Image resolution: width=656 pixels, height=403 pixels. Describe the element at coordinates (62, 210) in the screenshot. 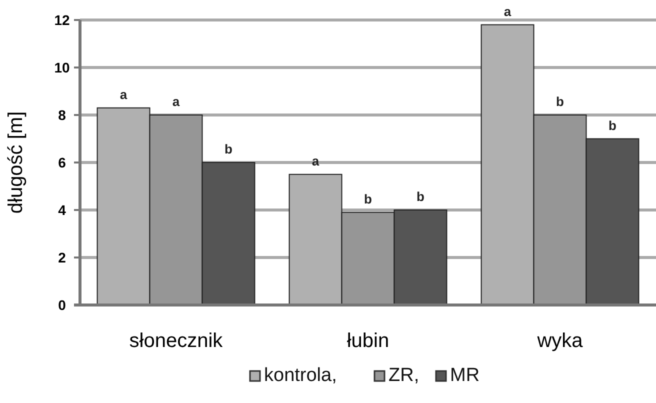

I see `y-tick-label: 4` at that location.